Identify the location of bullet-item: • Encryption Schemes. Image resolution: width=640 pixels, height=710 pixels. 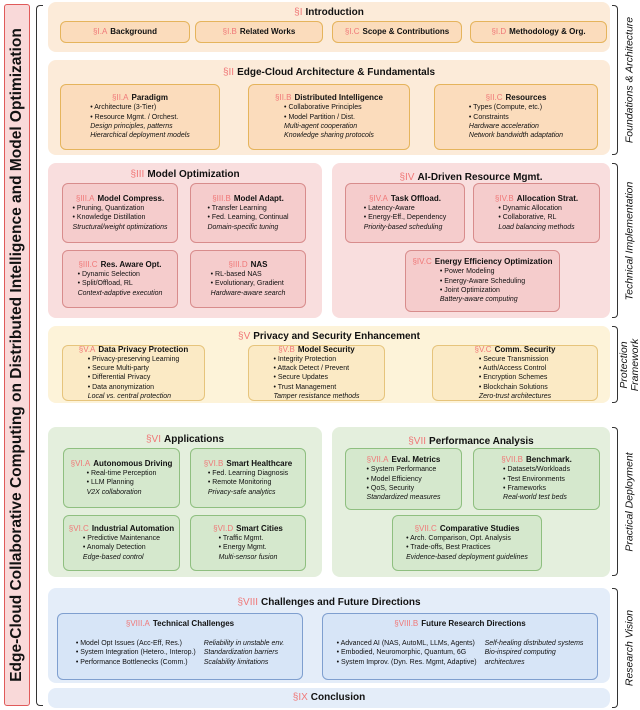
(513, 378).